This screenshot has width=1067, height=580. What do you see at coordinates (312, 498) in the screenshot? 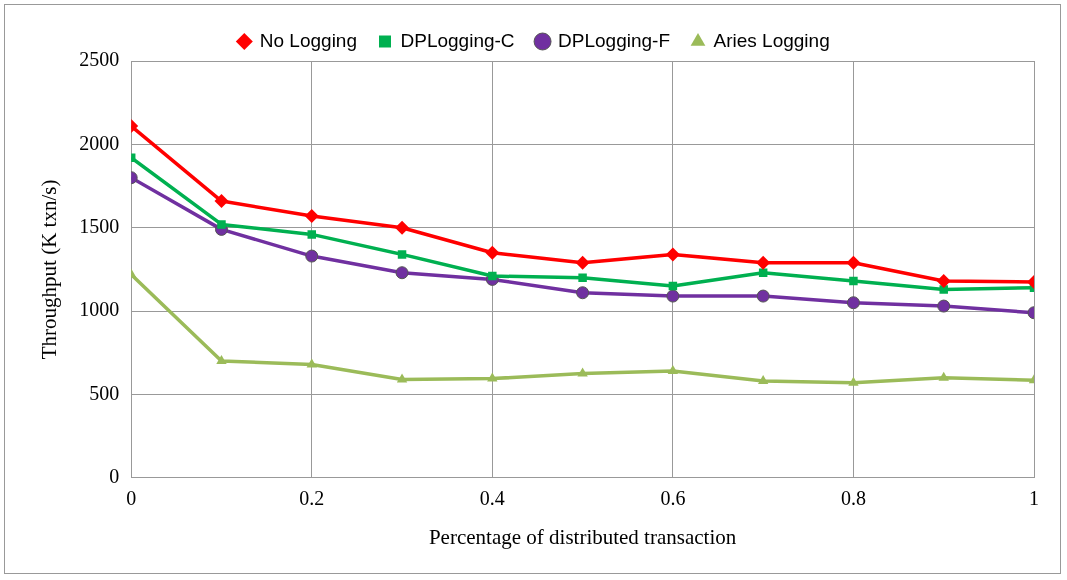
I see `x-tick-label: 0.2` at bounding box center [312, 498].